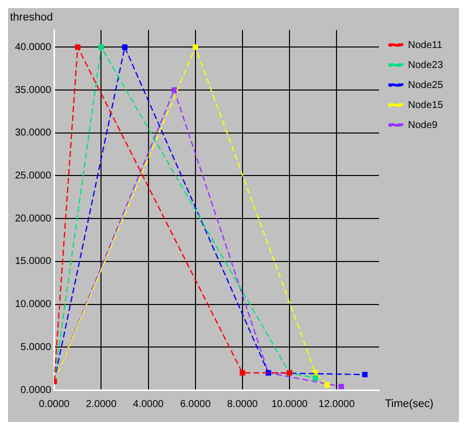 This screenshot has height=430, width=467. What do you see at coordinates (33, 218) in the screenshot?
I see `y-tick-label: 20.0000` at bounding box center [33, 218].